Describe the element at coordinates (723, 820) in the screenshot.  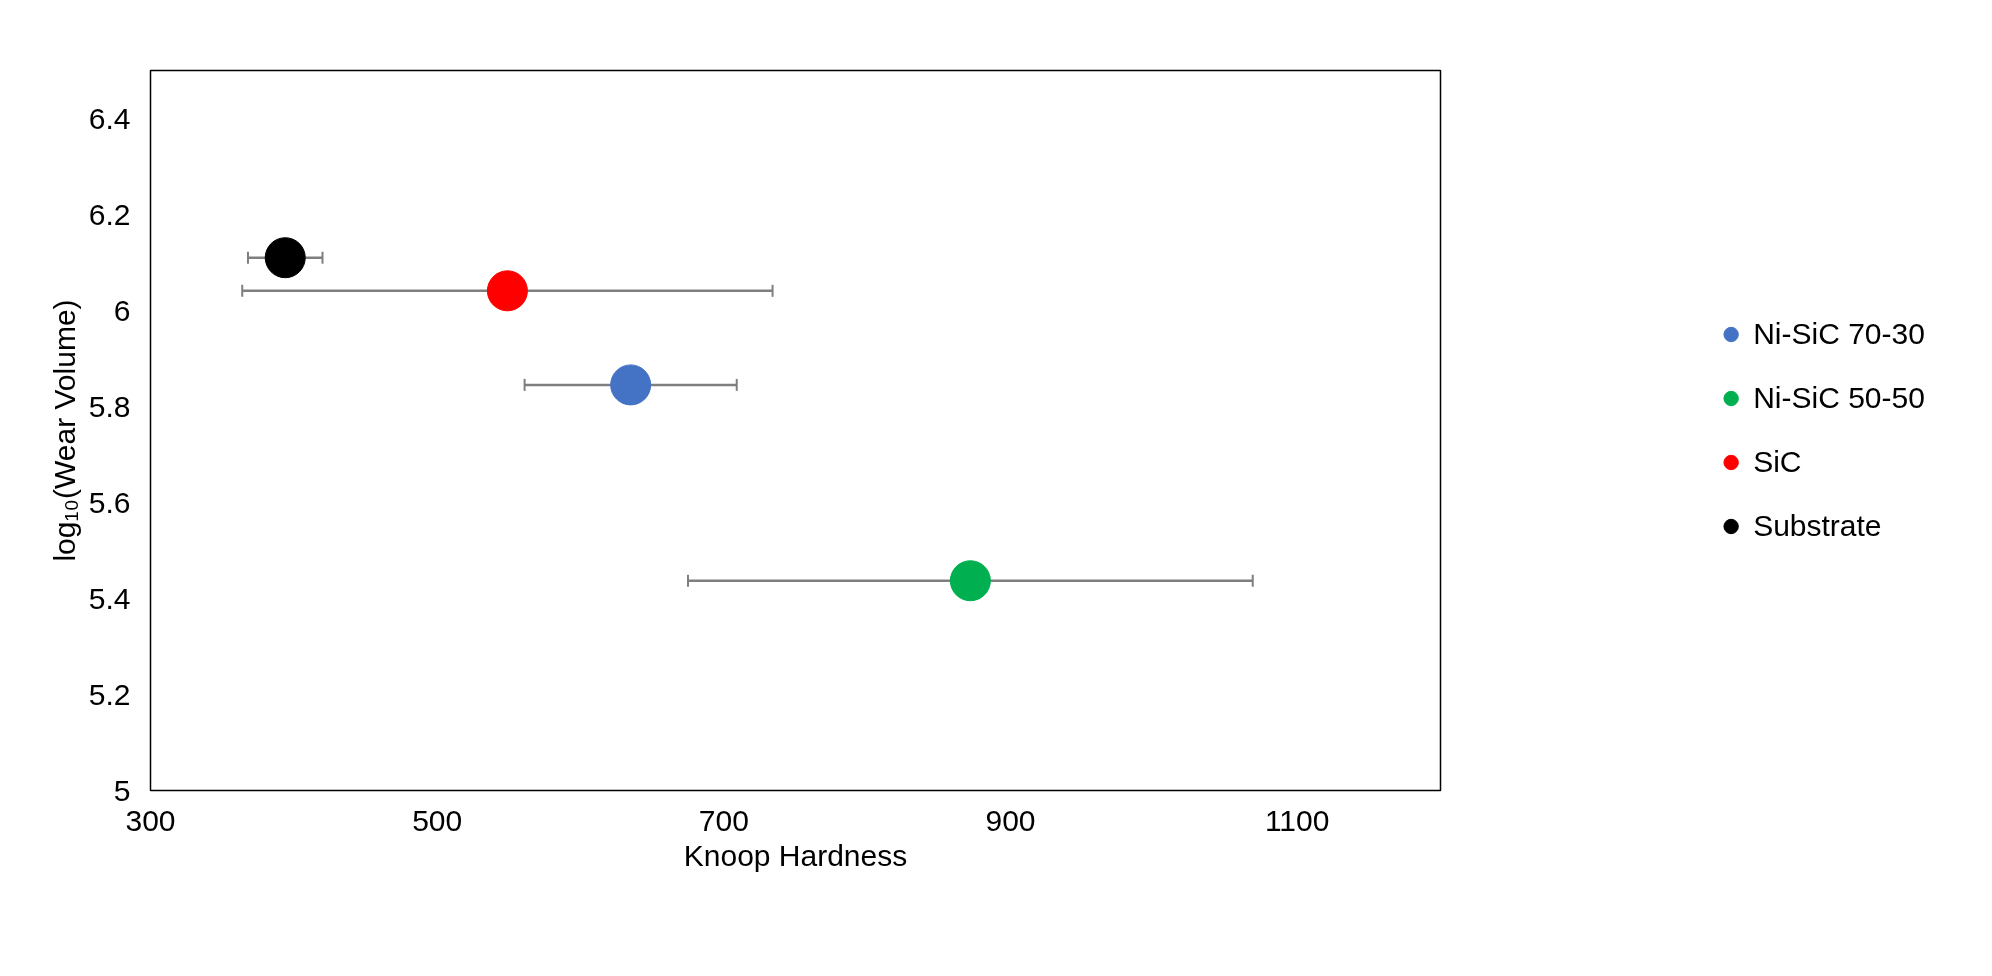
I see `x-tick-label: 700` at that location.